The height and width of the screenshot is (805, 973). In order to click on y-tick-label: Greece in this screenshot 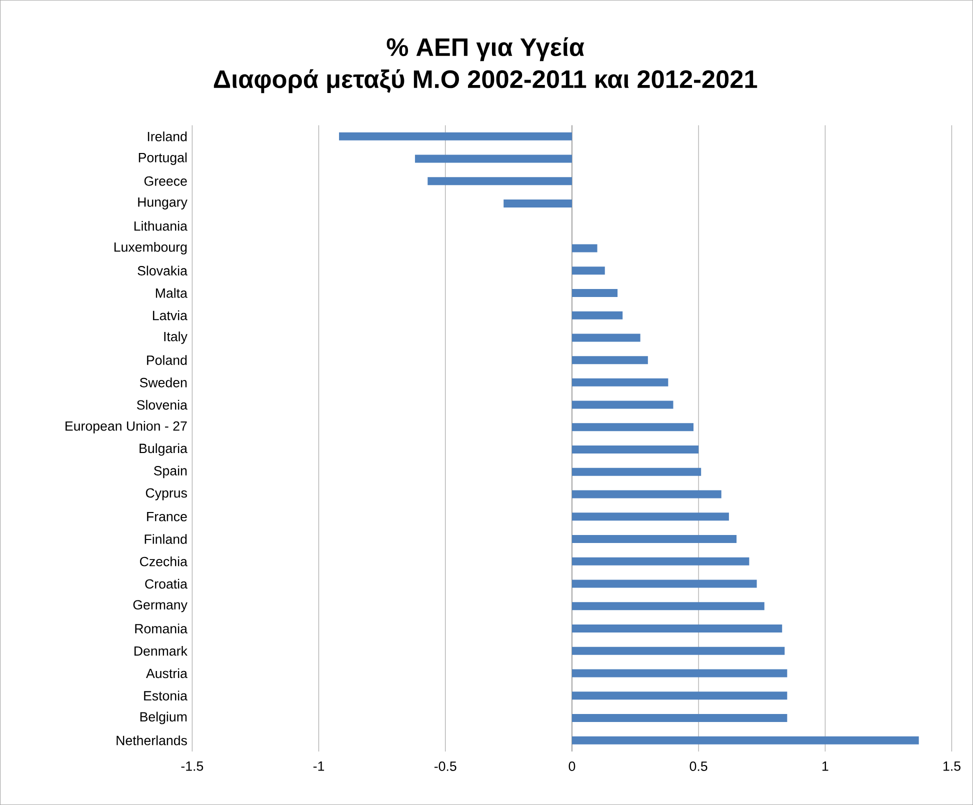, I will do `click(165, 181)`.